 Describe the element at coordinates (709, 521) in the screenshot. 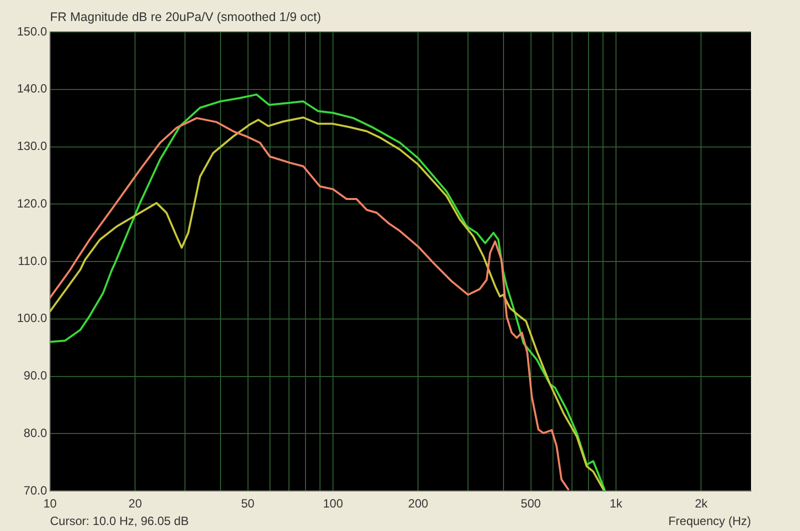

I see `x-axis-title: Frequency (Hz)` at that location.